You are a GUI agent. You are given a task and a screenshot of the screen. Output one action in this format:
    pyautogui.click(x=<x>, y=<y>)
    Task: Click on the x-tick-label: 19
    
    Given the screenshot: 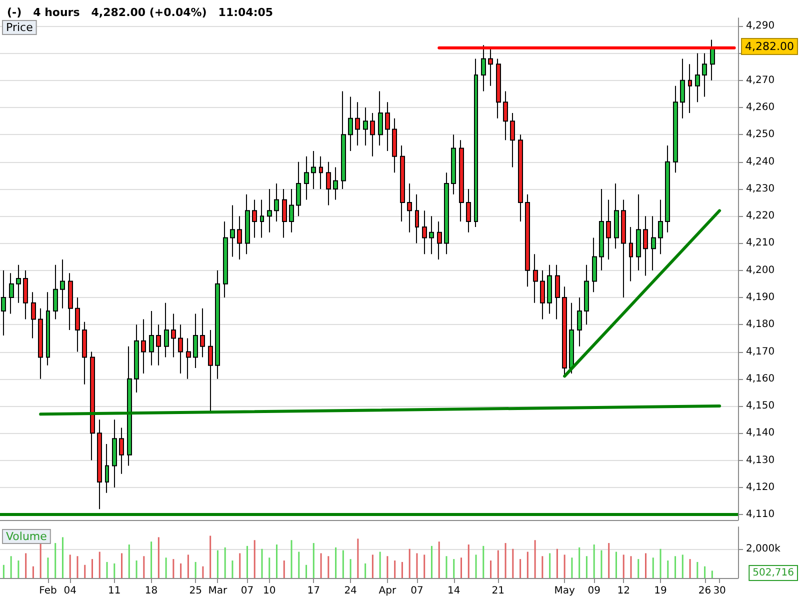 What is the action you would take?
    pyautogui.click(x=660, y=591)
    